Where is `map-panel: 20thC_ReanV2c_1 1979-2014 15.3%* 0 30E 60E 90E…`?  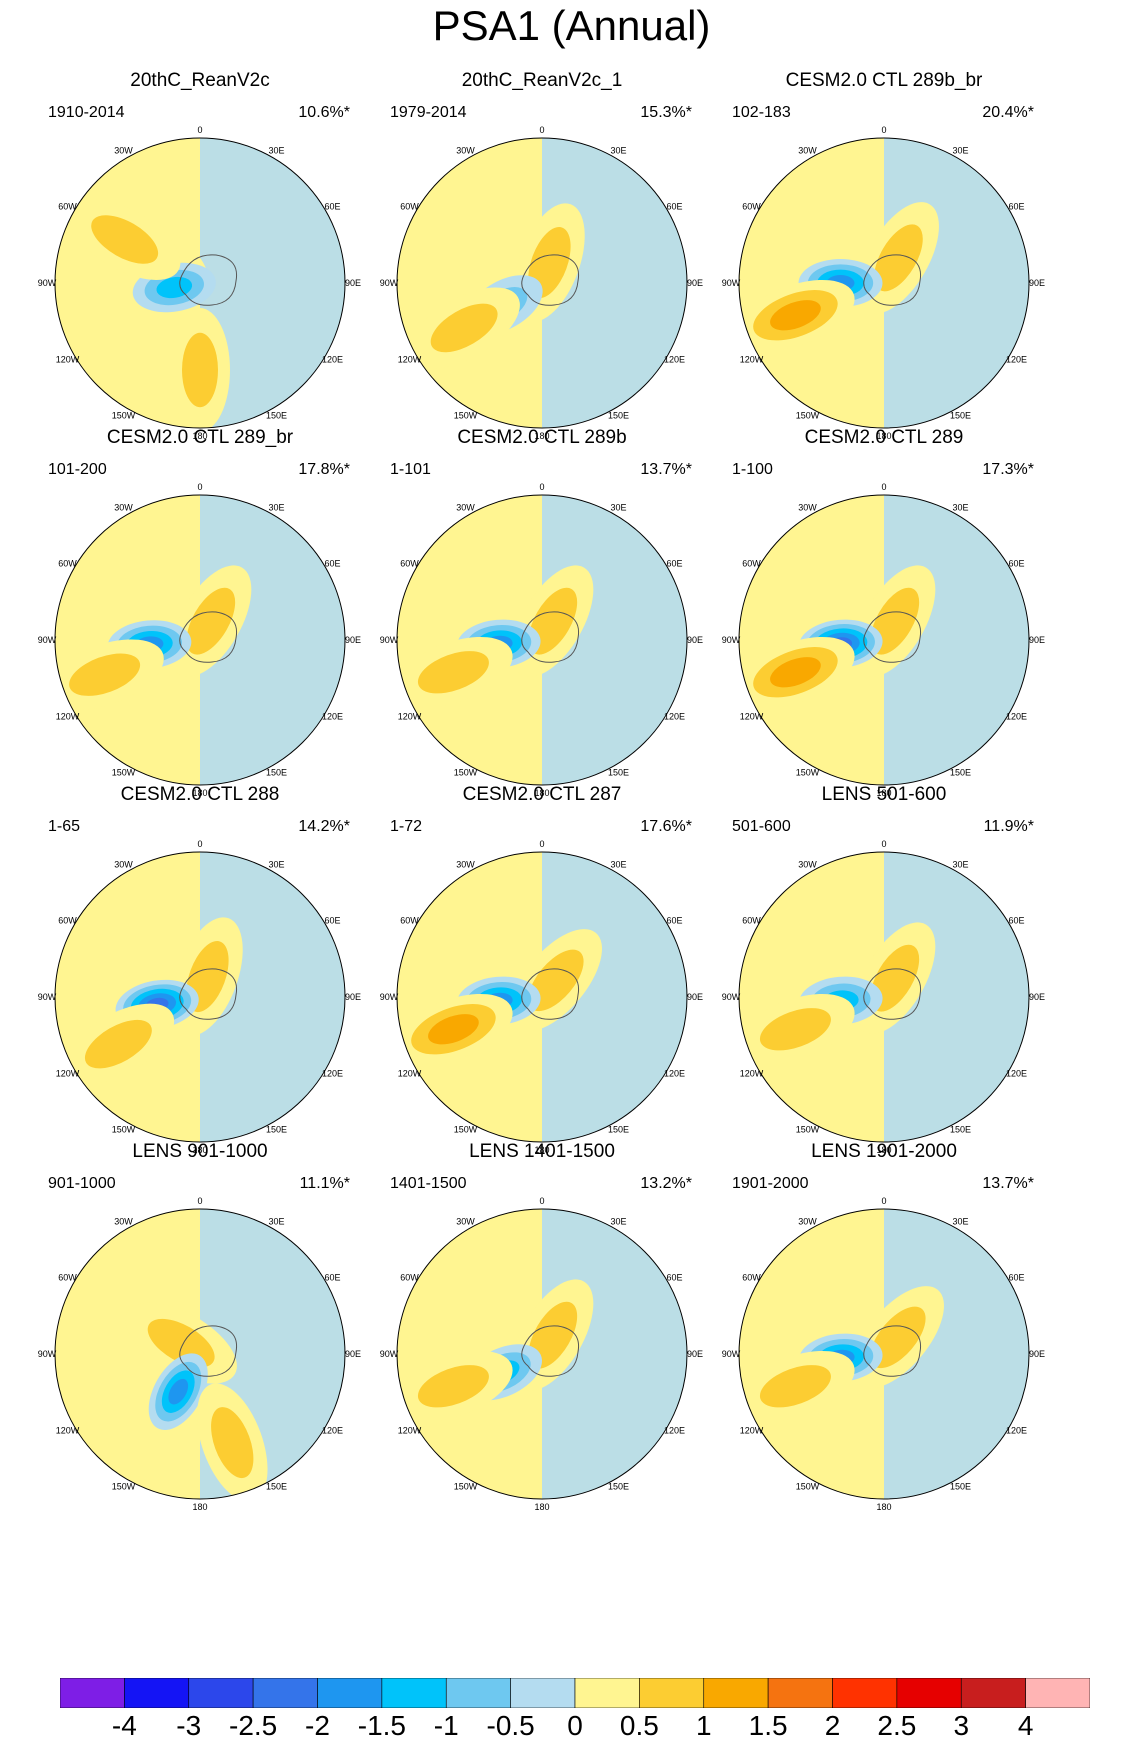 map-panel: 20thC_ReanV2c_1 1979-2014 15.3%* 0 30E 60E 90E… is located at coordinates (542, 260).